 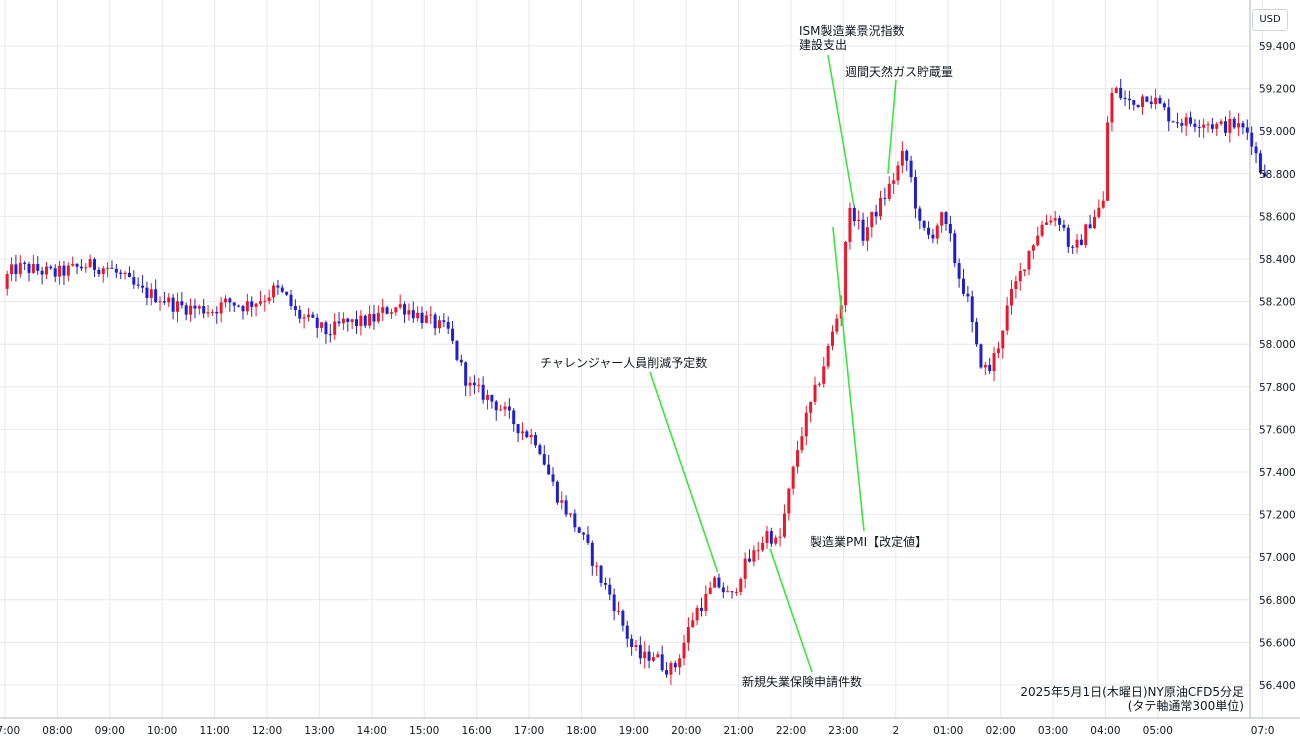 What do you see at coordinates (948, 731) in the screenshot?
I see `x-tick-label: 01:00` at bounding box center [948, 731].